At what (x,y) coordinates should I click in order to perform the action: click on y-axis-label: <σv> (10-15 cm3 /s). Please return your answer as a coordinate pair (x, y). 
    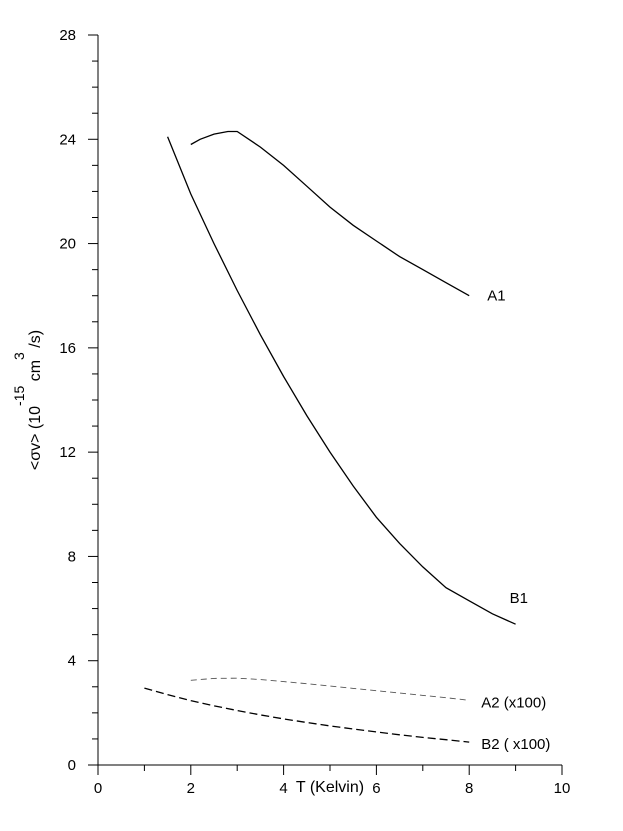
    Looking at the image, I should click on (27, 400).